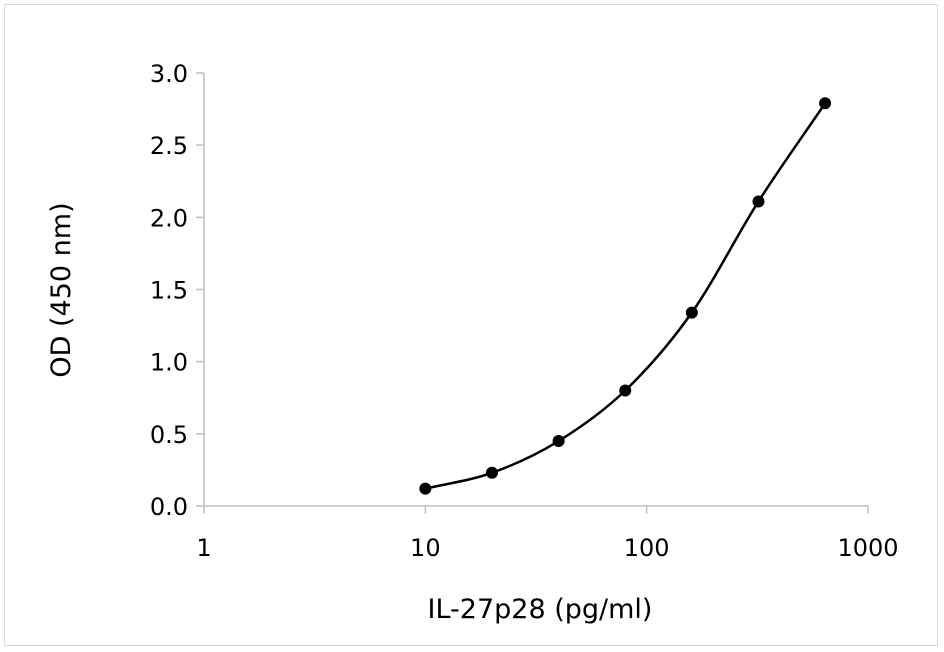 The height and width of the screenshot is (652, 944). What do you see at coordinates (540, 609) in the screenshot?
I see `x-axis-title: IL-27p28 (pg/ml)` at bounding box center [540, 609].